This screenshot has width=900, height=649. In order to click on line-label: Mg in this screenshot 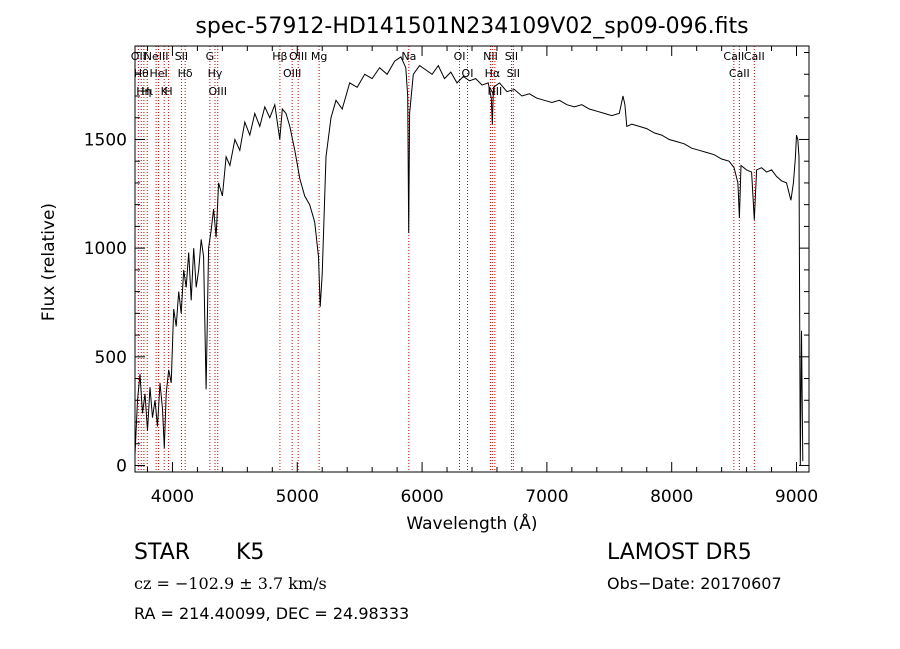, I will do `click(319, 56)`.